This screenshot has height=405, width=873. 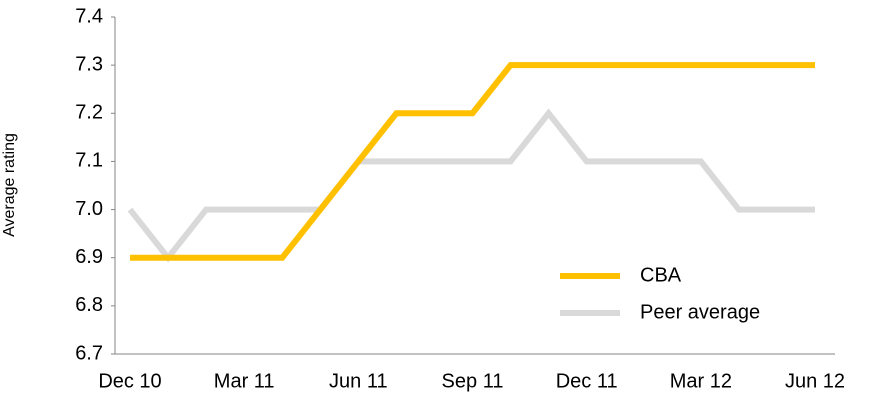 I want to click on y-tick-label: 7.4, so click(x=89, y=16).